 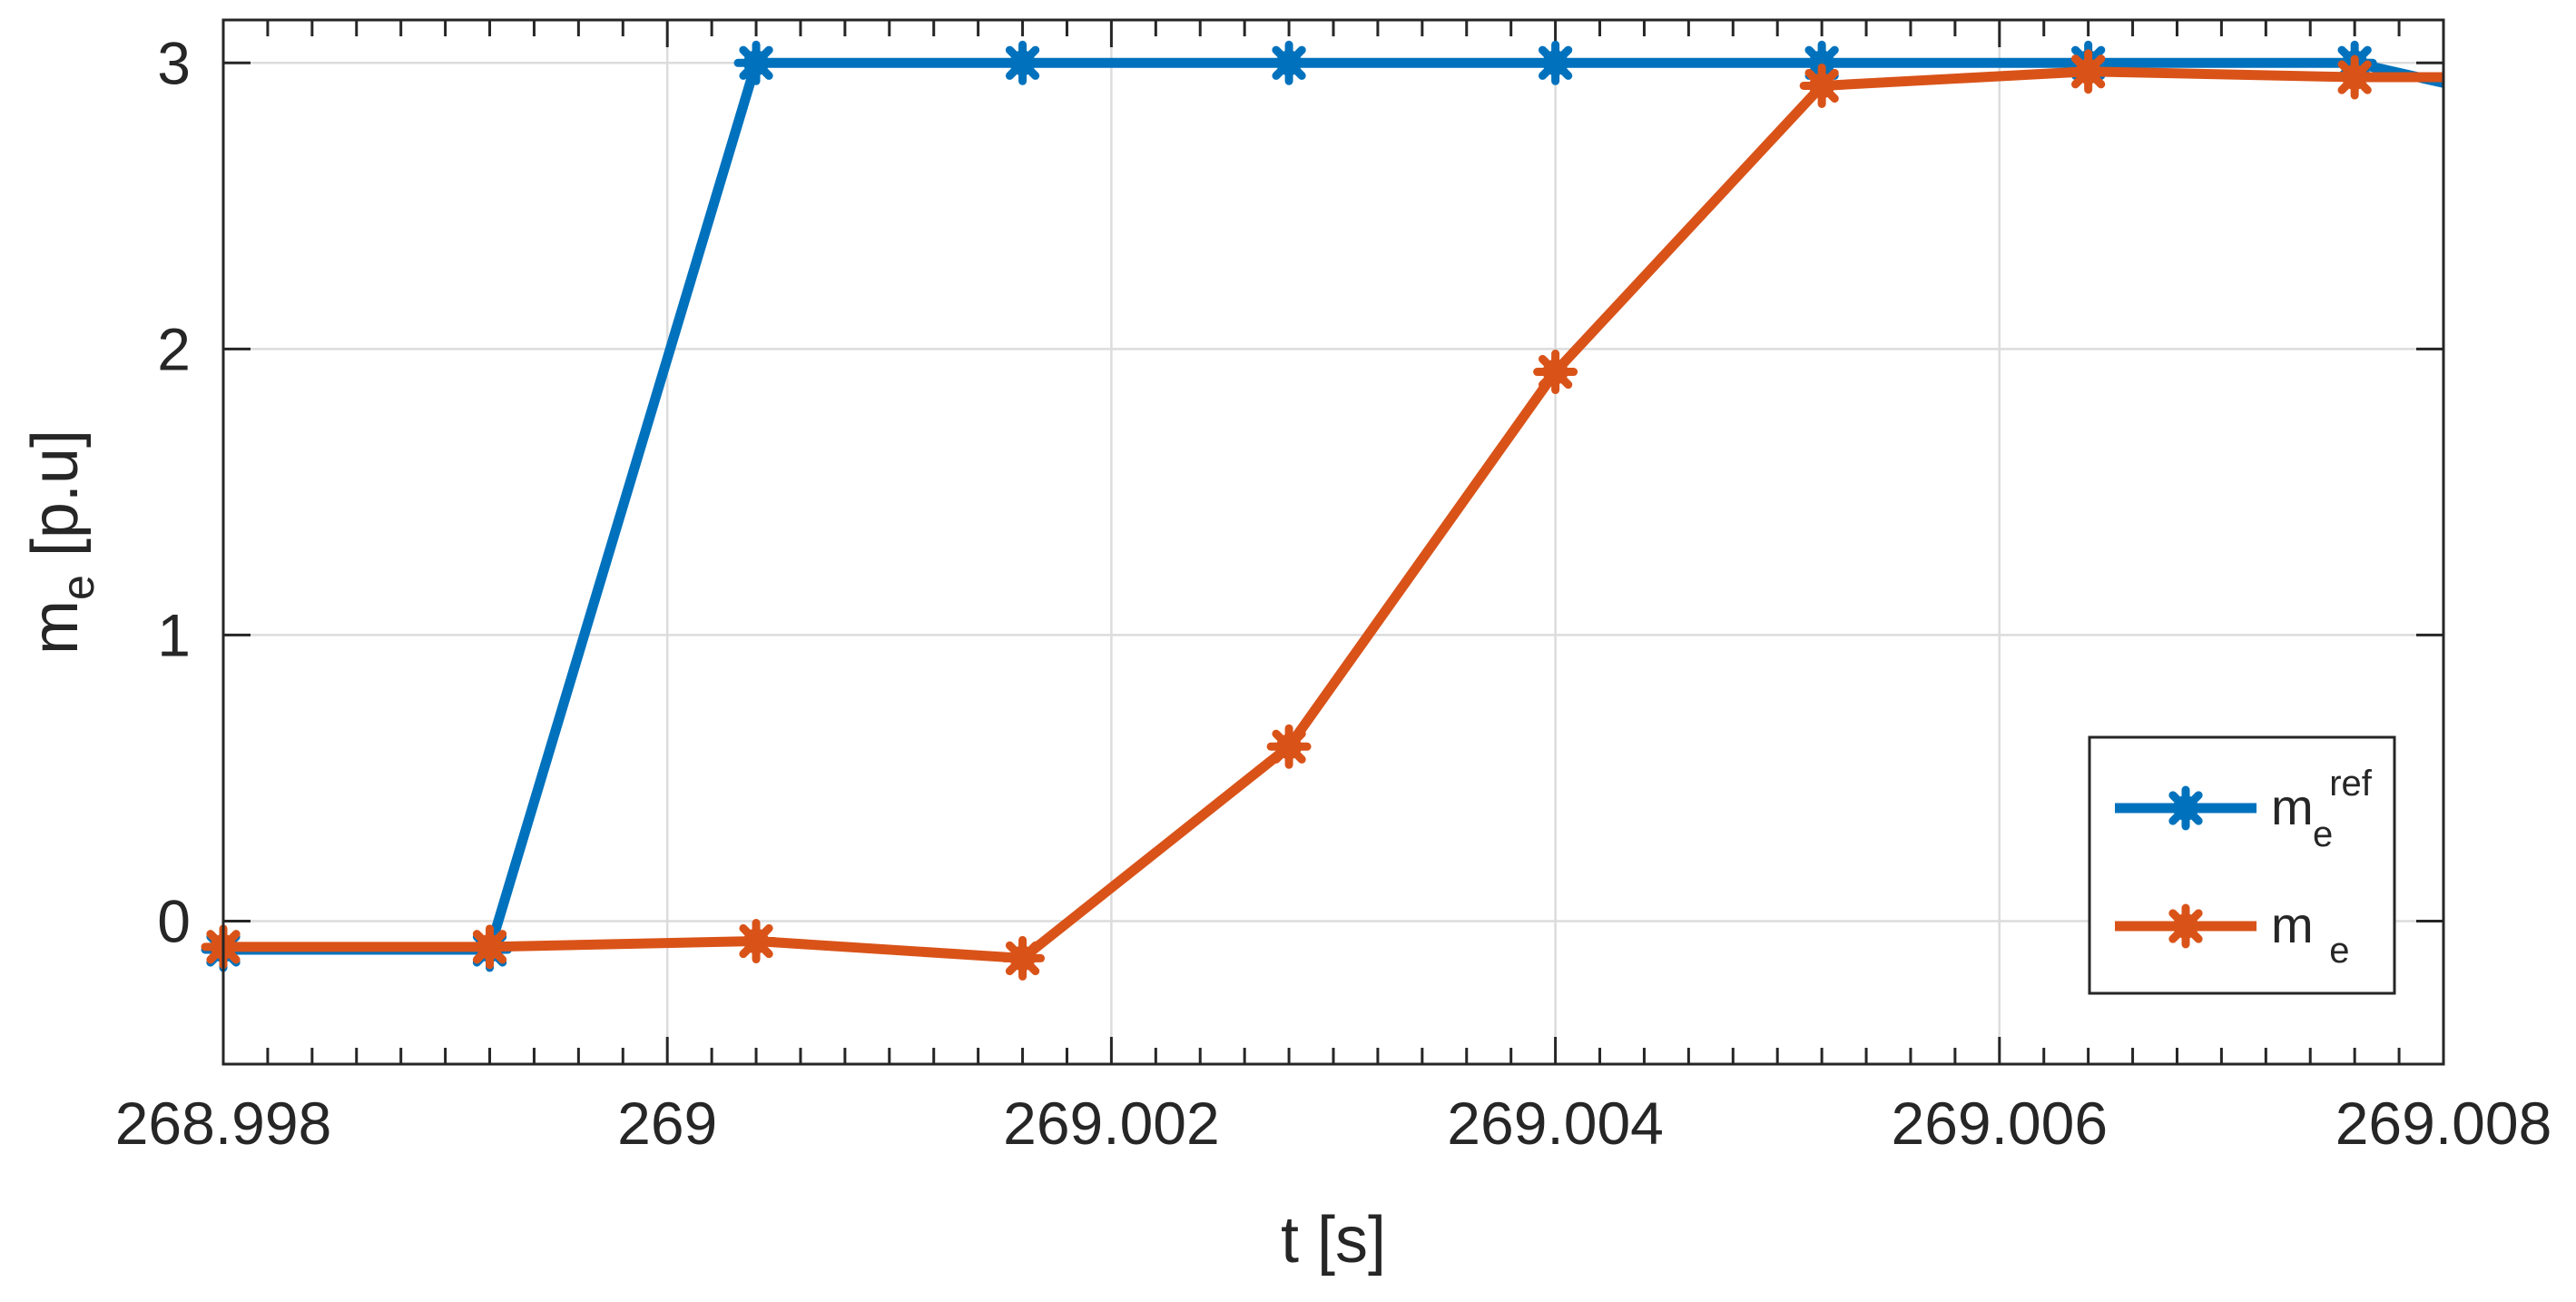 I want to click on legend-label-me-sub: e, so click(x=2339, y=951).